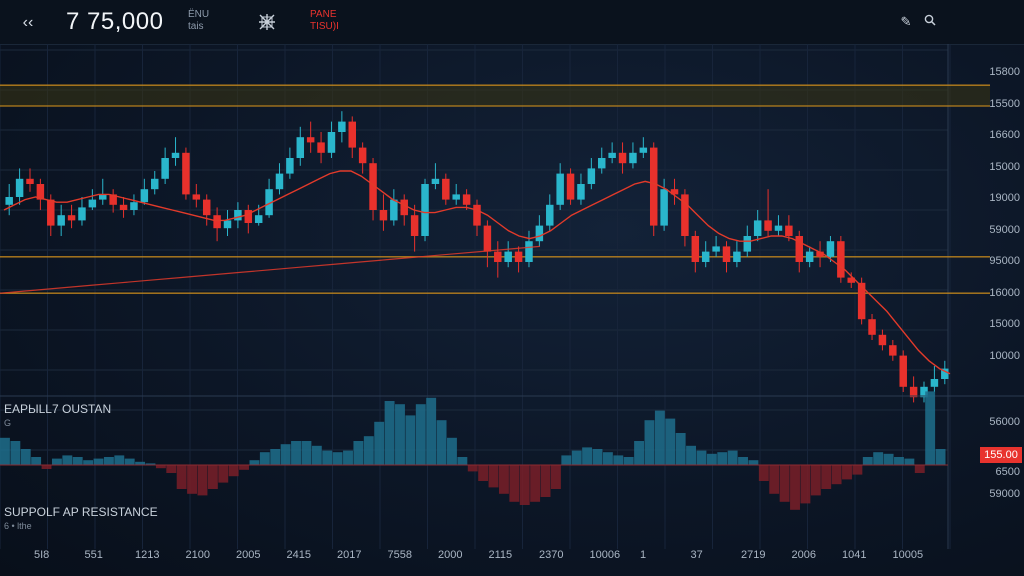 The image size is (1024, 576). I want to click on time-axis-label: 1, so click(643, 555).